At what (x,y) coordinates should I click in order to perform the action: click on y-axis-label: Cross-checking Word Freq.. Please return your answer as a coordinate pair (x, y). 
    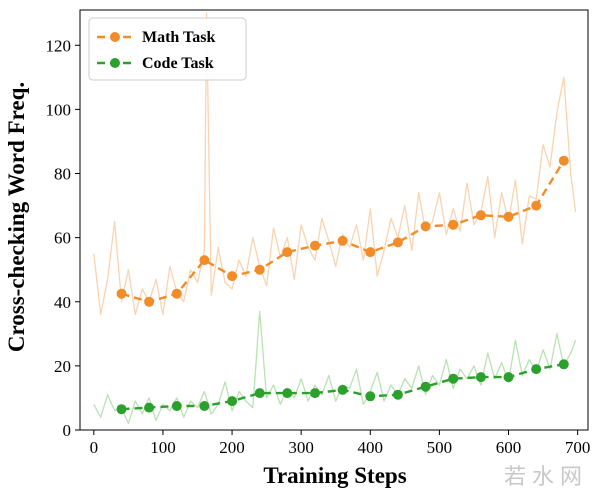
    Looking at the image, I should click on (16, 217).